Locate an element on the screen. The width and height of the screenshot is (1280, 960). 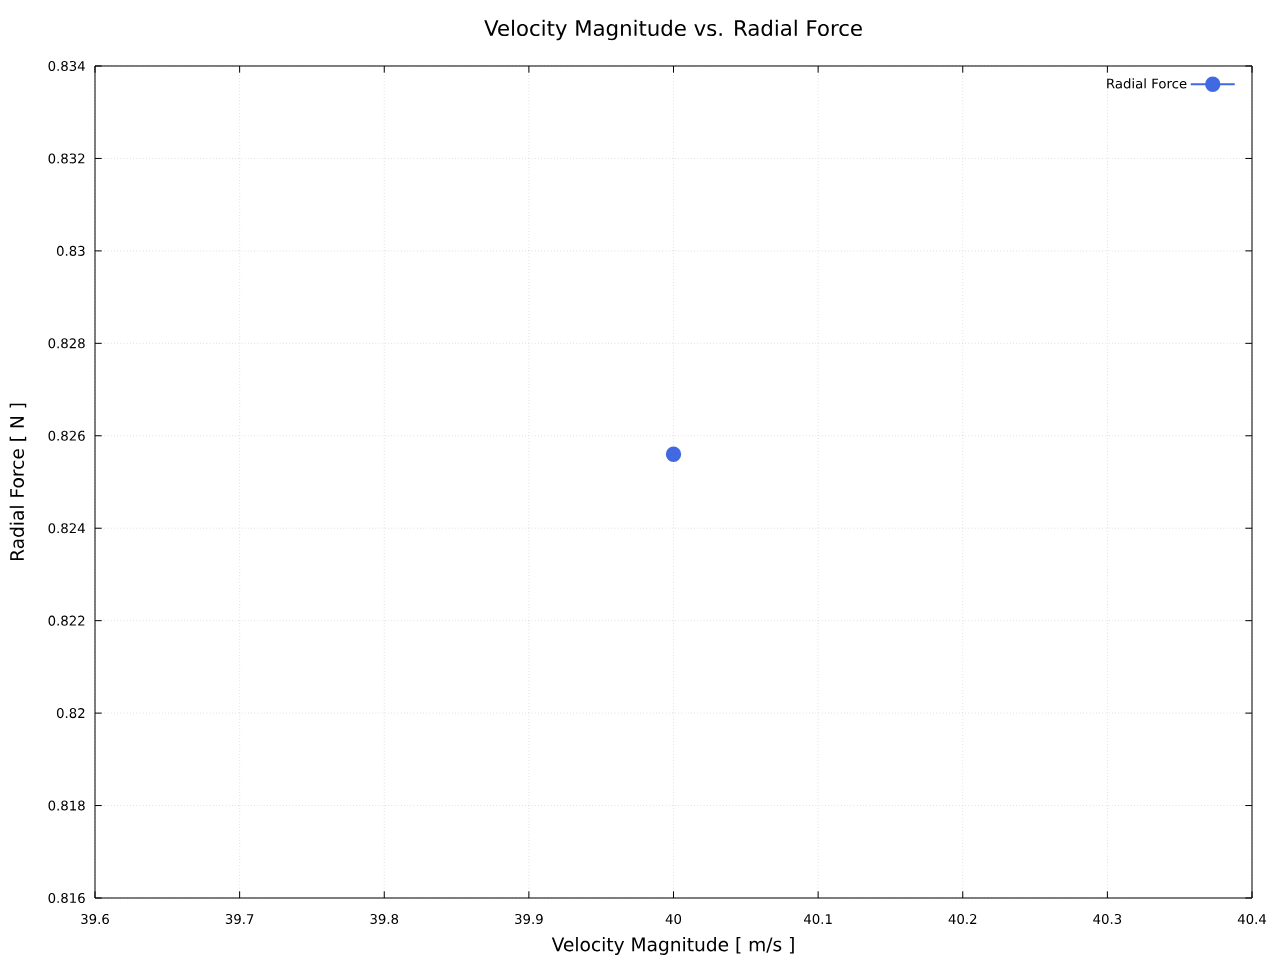
x-tick-label: 39.7 is located at coordinates (239, 919).